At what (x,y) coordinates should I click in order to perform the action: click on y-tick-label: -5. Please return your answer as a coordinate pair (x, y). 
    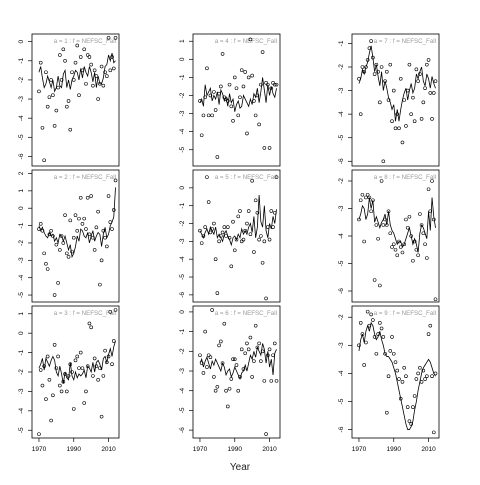
    Looking at the image, I should click on (341, 401).